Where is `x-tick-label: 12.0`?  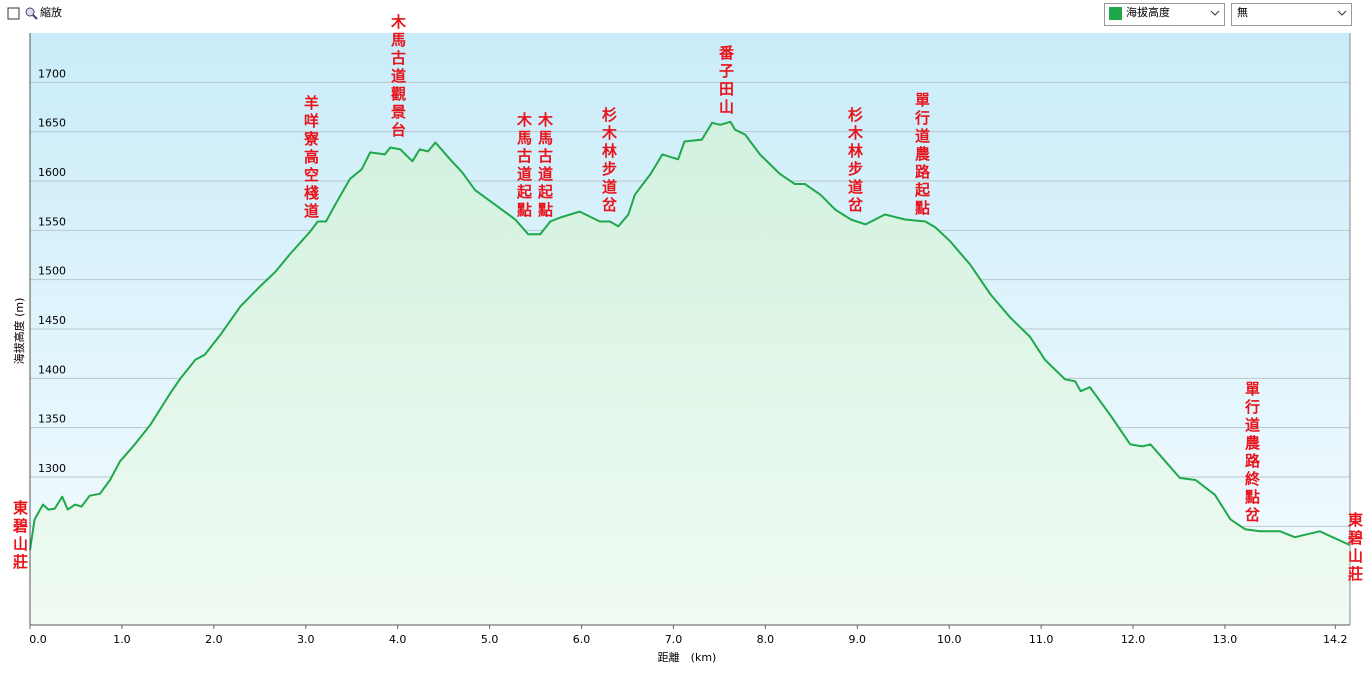 x-tick-label: 12.0 is located at coordinates (1133, 639).